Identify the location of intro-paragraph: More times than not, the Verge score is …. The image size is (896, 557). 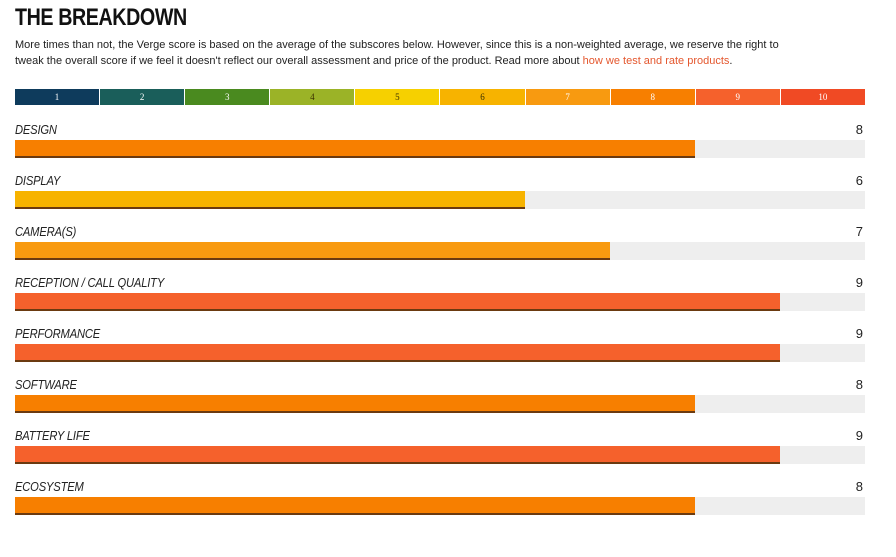
(405, 53).